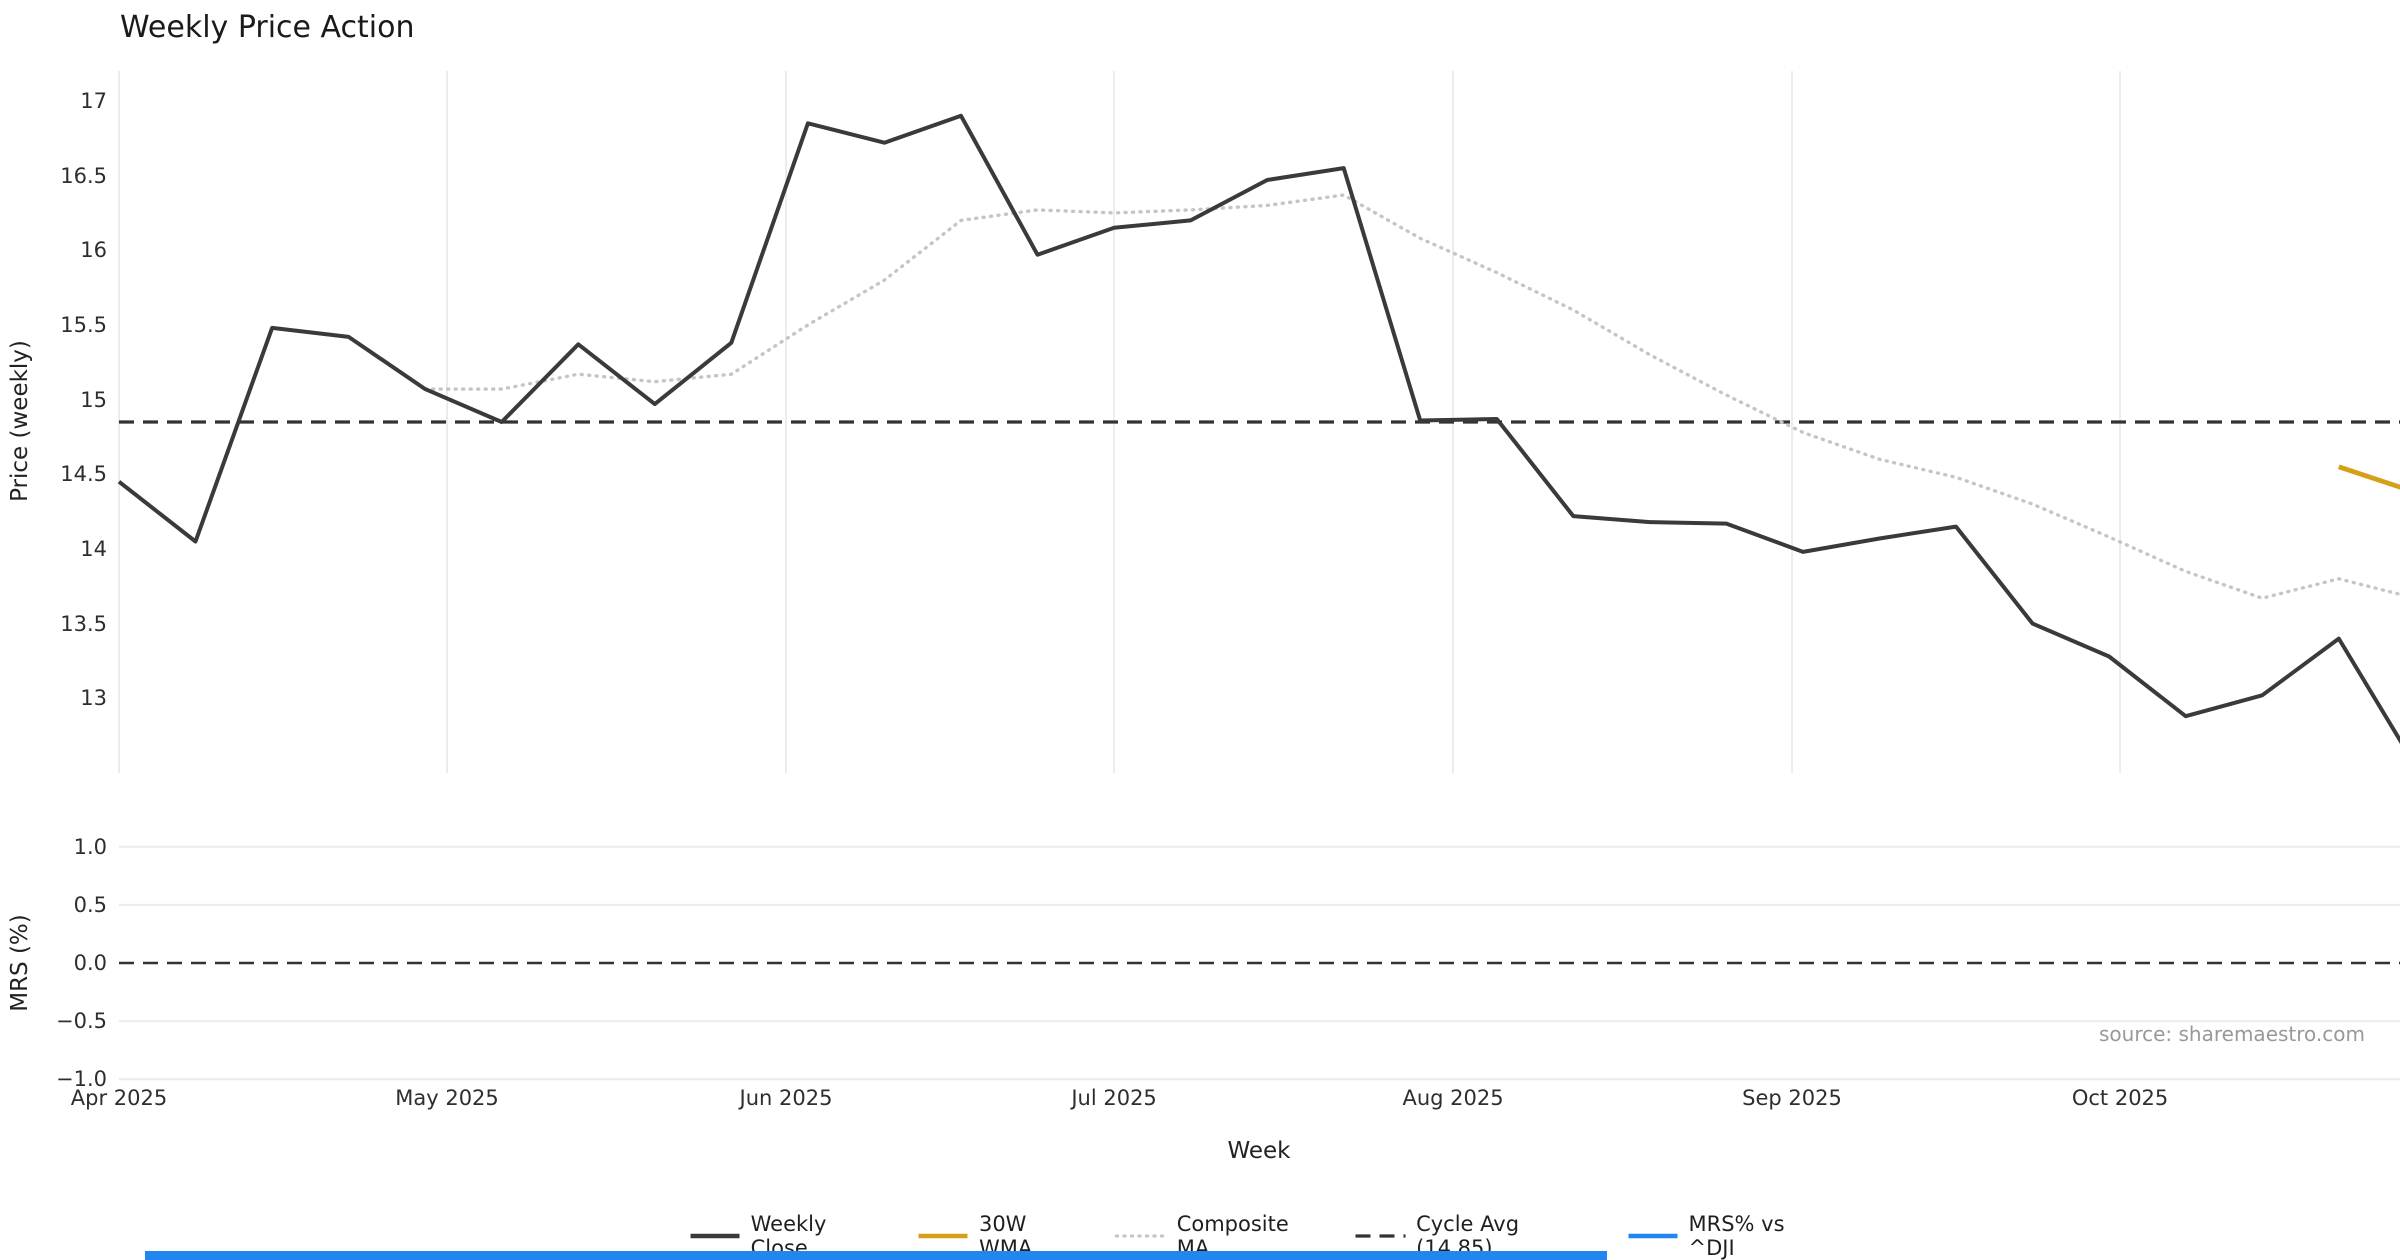 This screenshot has height=1260, width=2400. I want to click on legend-label: Composite MA, so click(1232, 1236).